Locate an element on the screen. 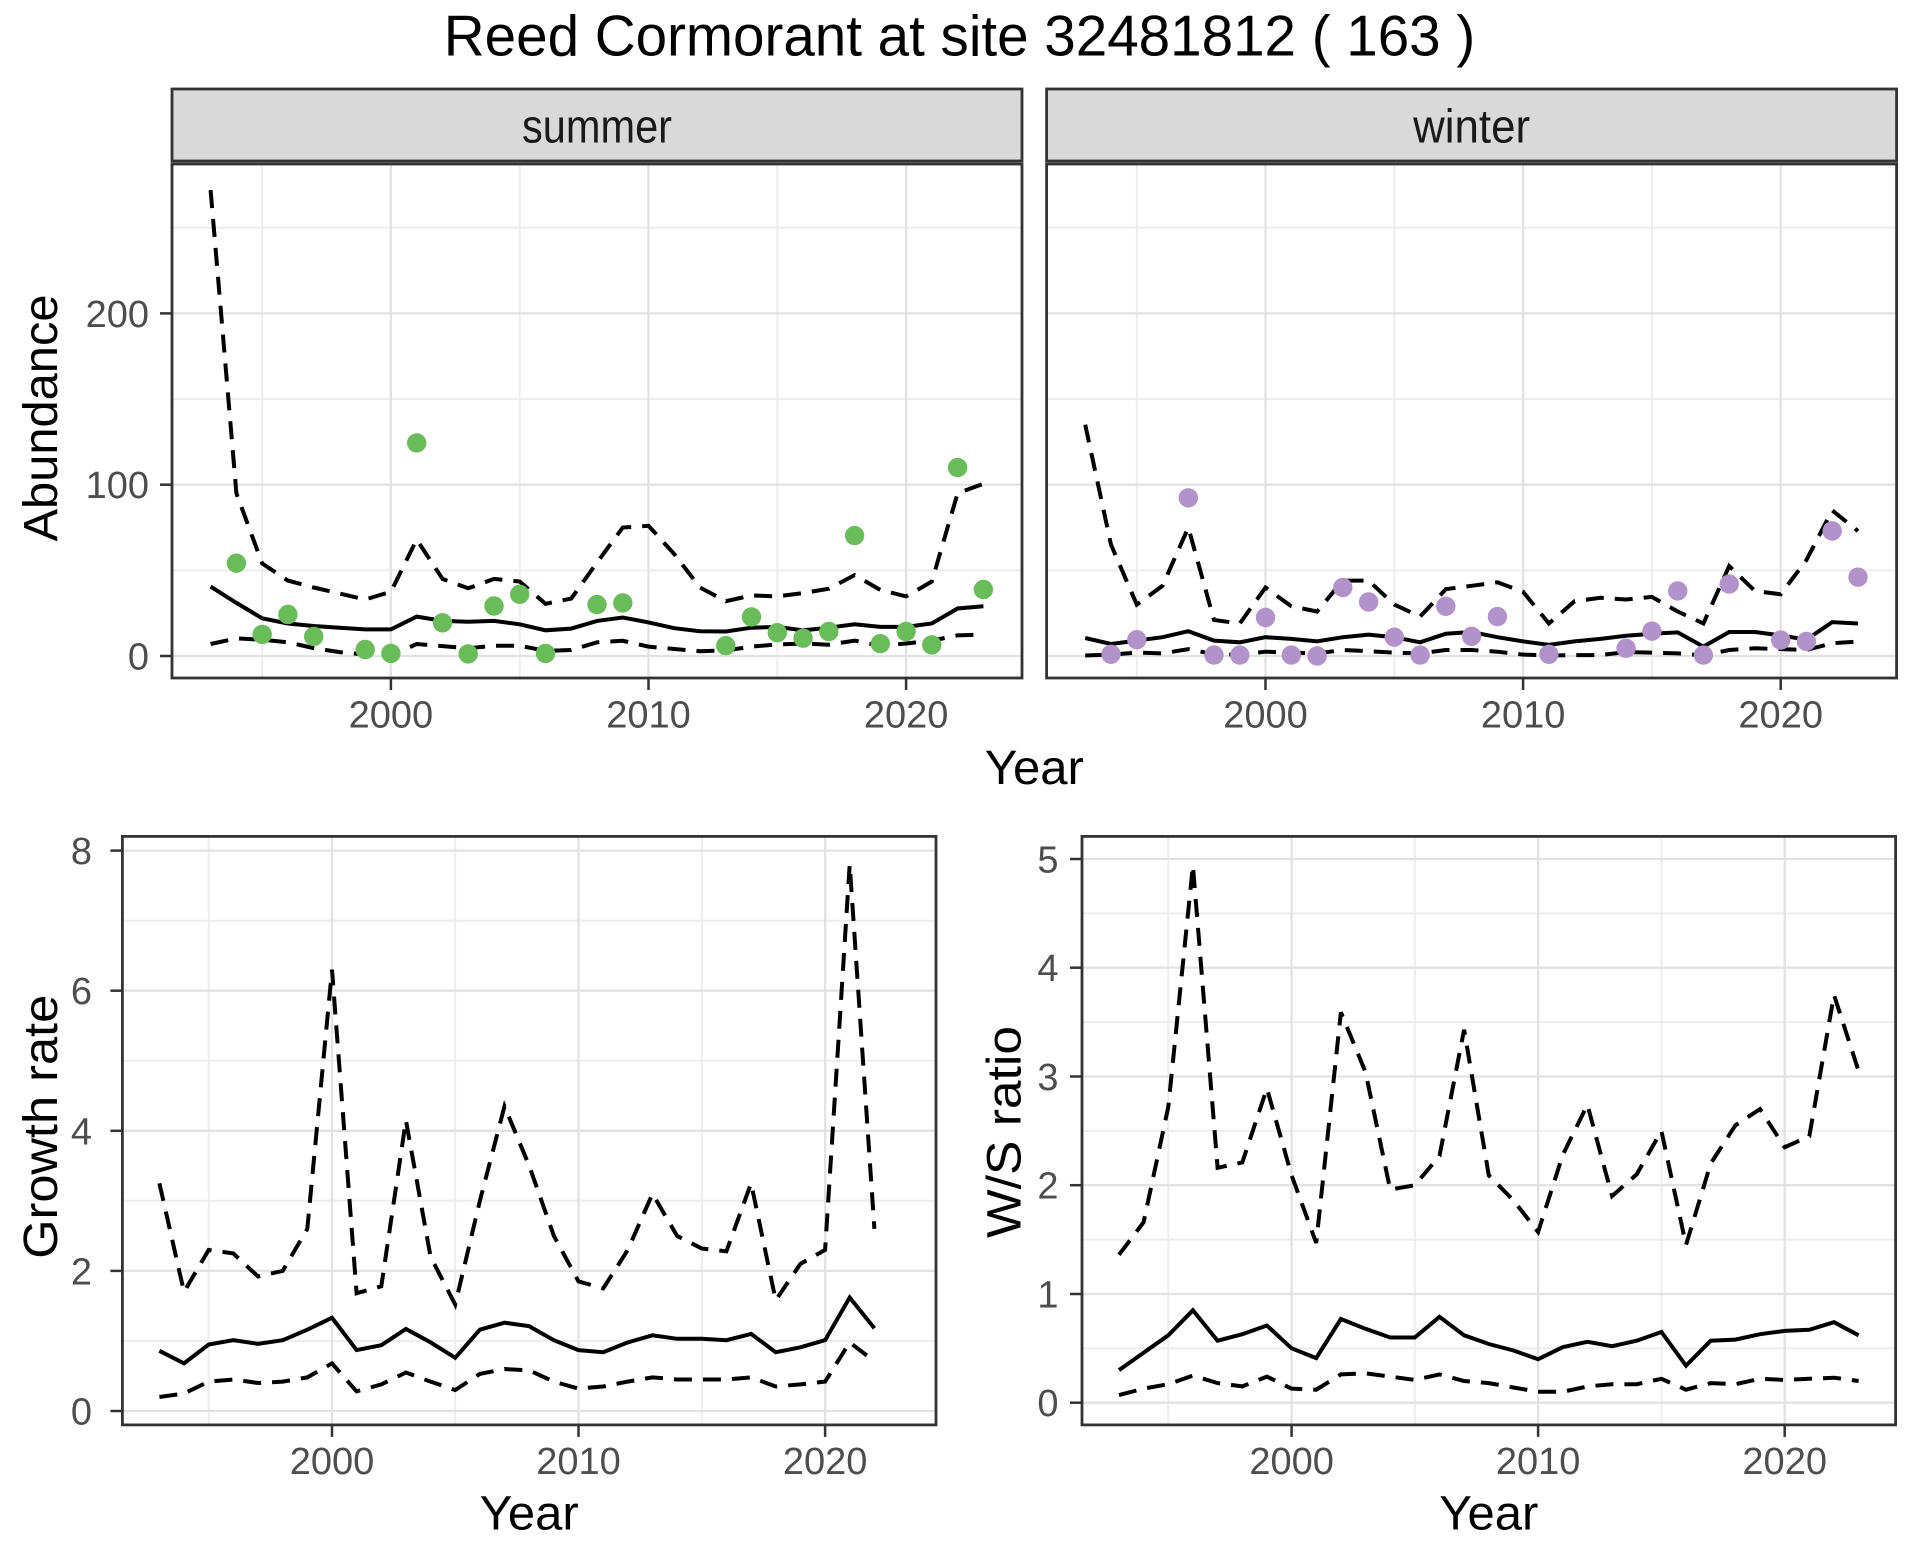  svg-text: 8 is located at coordinates (81, 852).